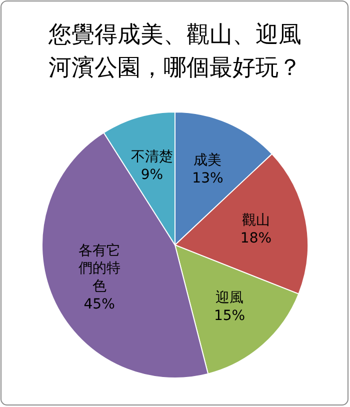 The image size is (350, 407). What do you see at coordinates (175, 51) in the screenshot?
I see `chart-title: 您覺得成美、觀山、迎風河濱公園，哪個最好玩？` at bounding box center [175, 51].